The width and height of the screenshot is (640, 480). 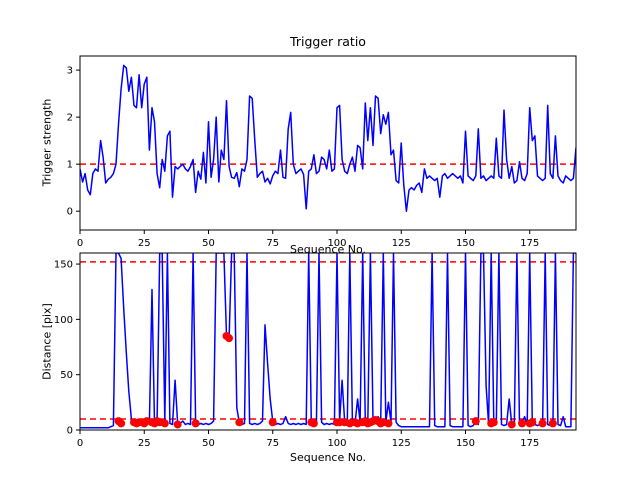 What do you see at coordinates (70, 165) in the screenshot?
I see `svg-text: 1` at bounding box center [70, 165].